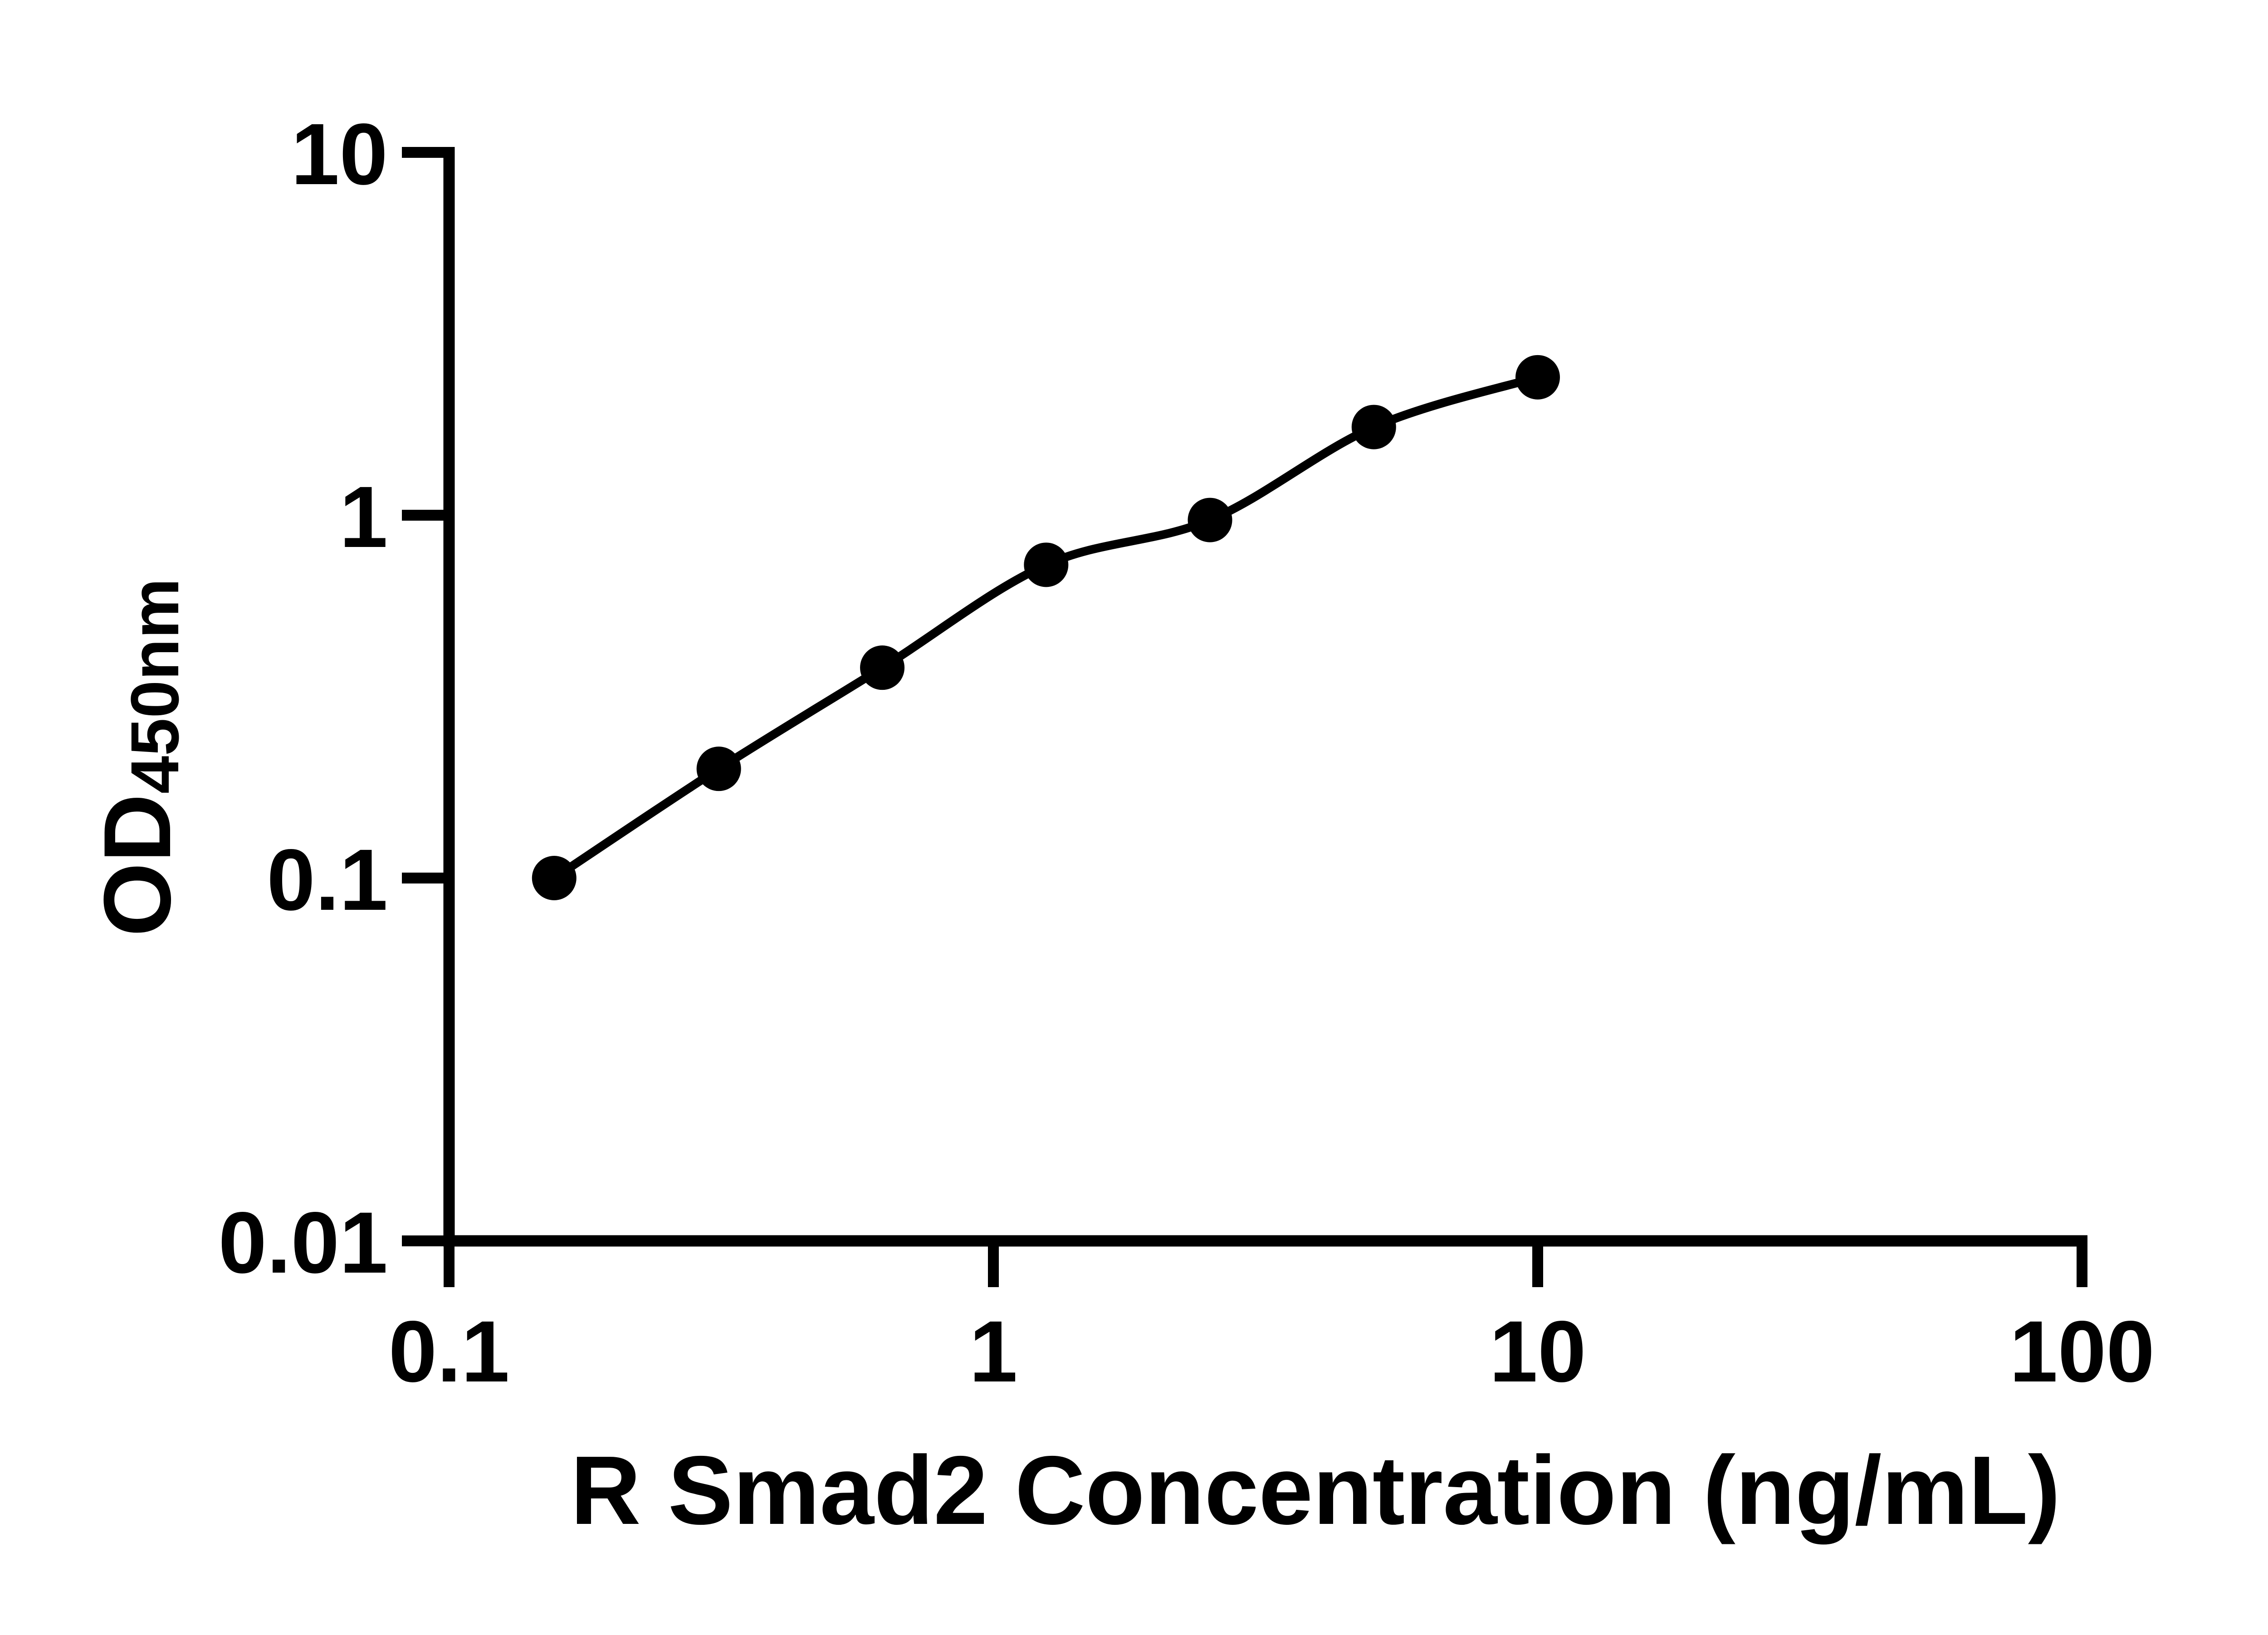 This screenshot has width=2268, height=1635. What do you see at coordinates (2082, 1351) in the screenshot?
I see `x-tick-label: 100` at bounding box center [2082, 1351].